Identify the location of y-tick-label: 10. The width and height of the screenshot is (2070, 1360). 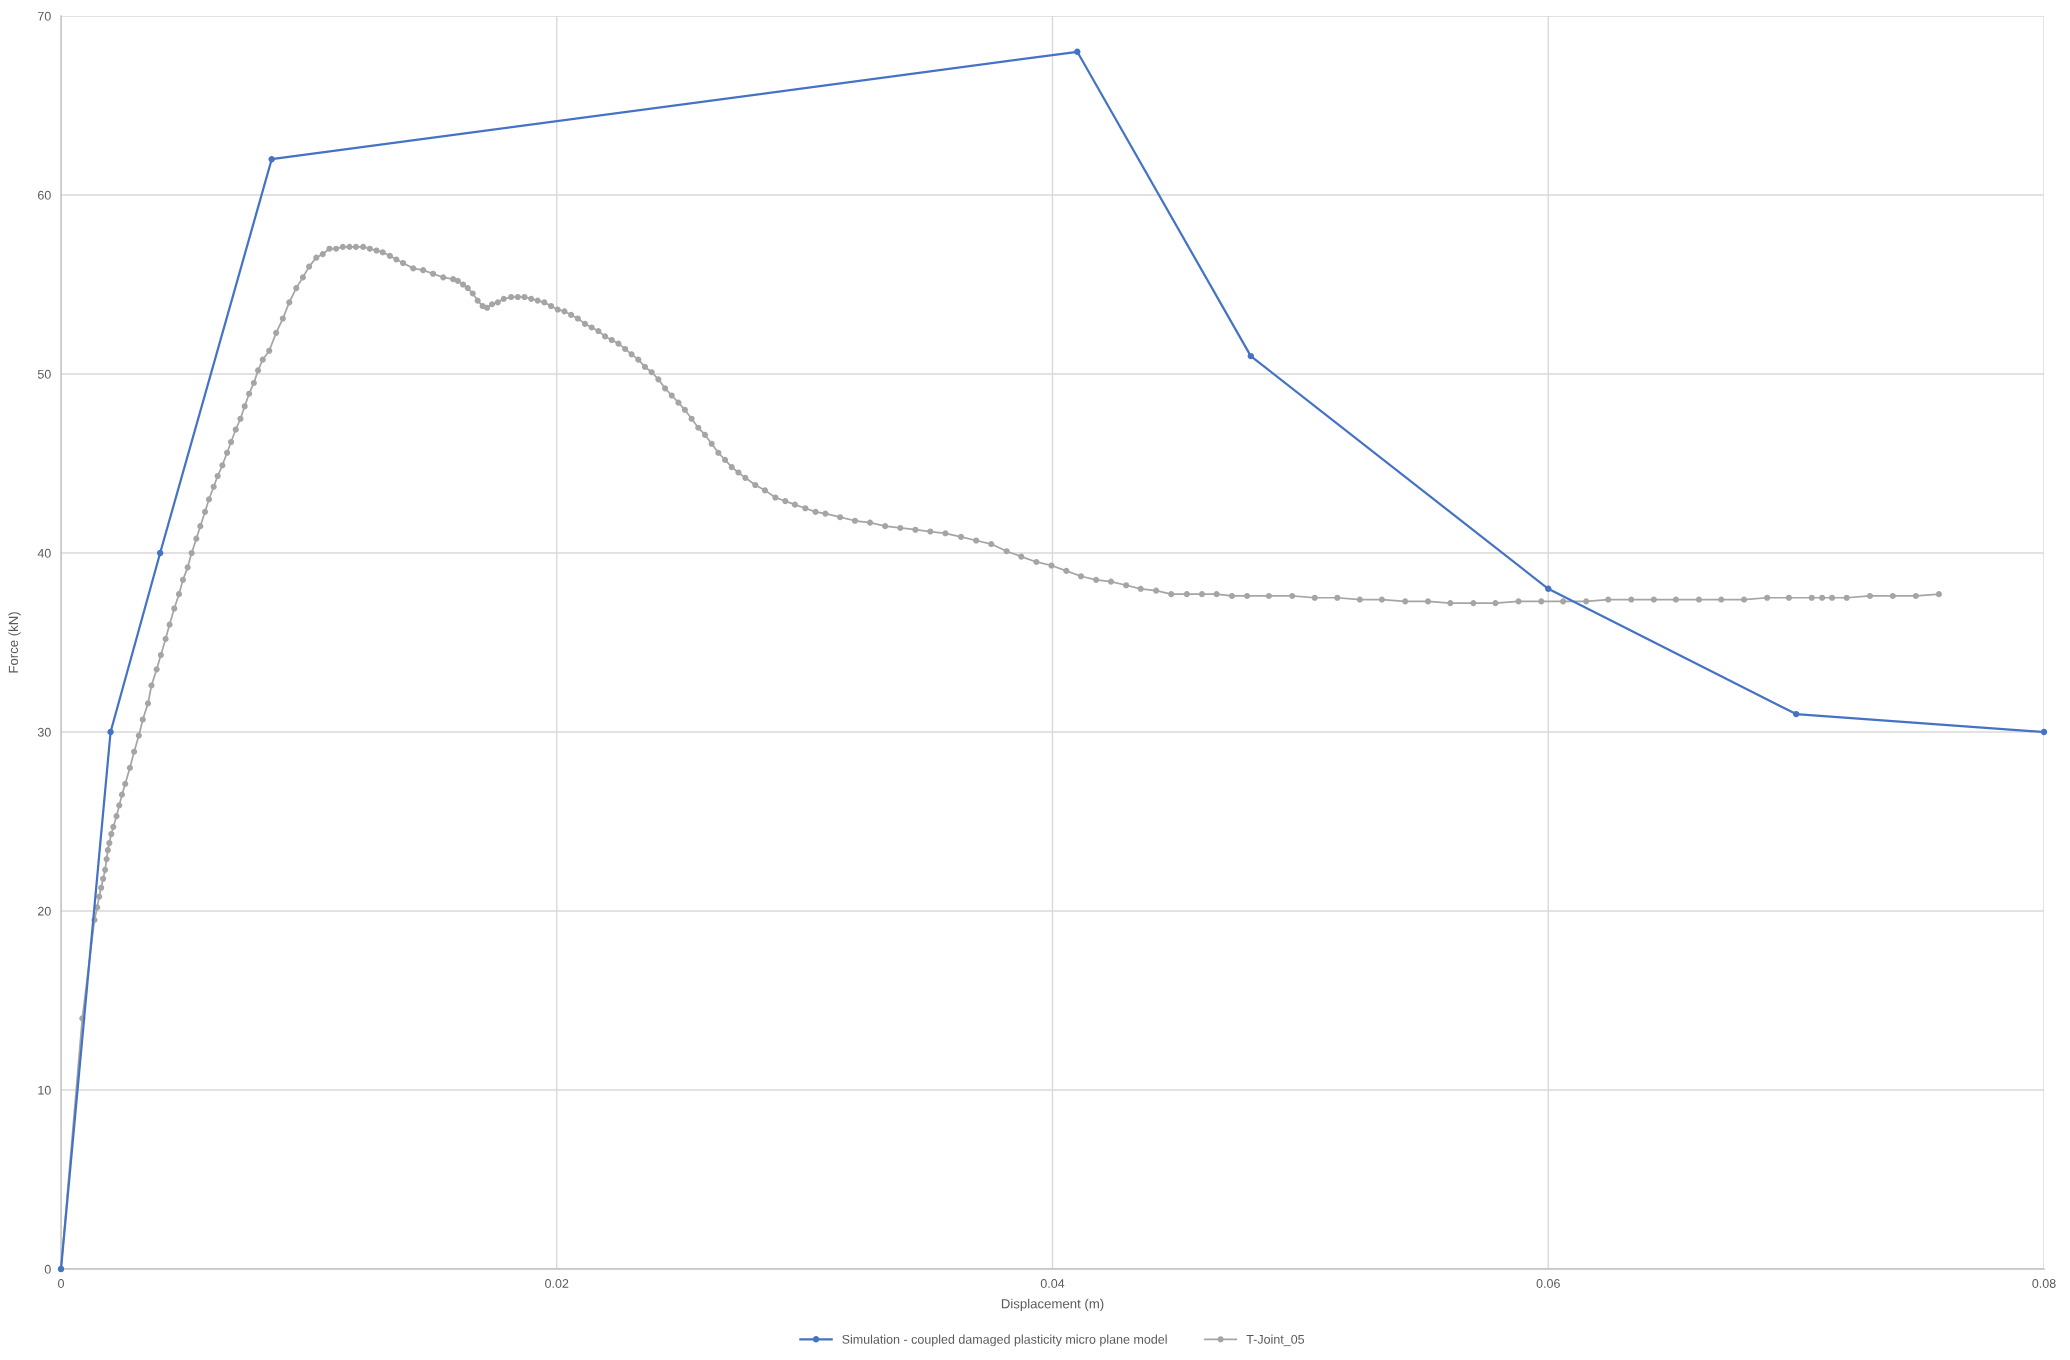
(44, 1090).